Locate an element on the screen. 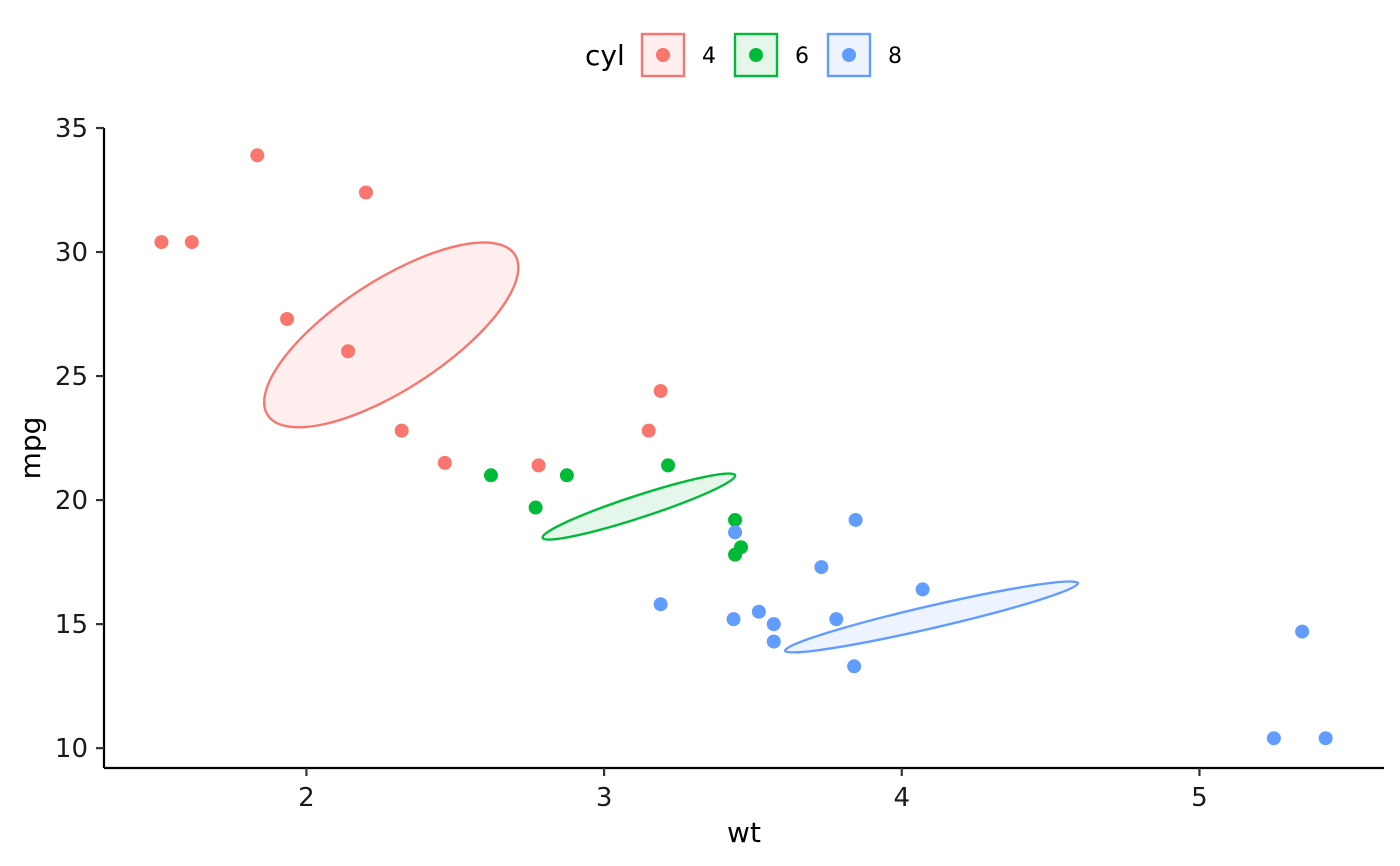  legend-label-4: 4 is located at coordinates (709, 56).